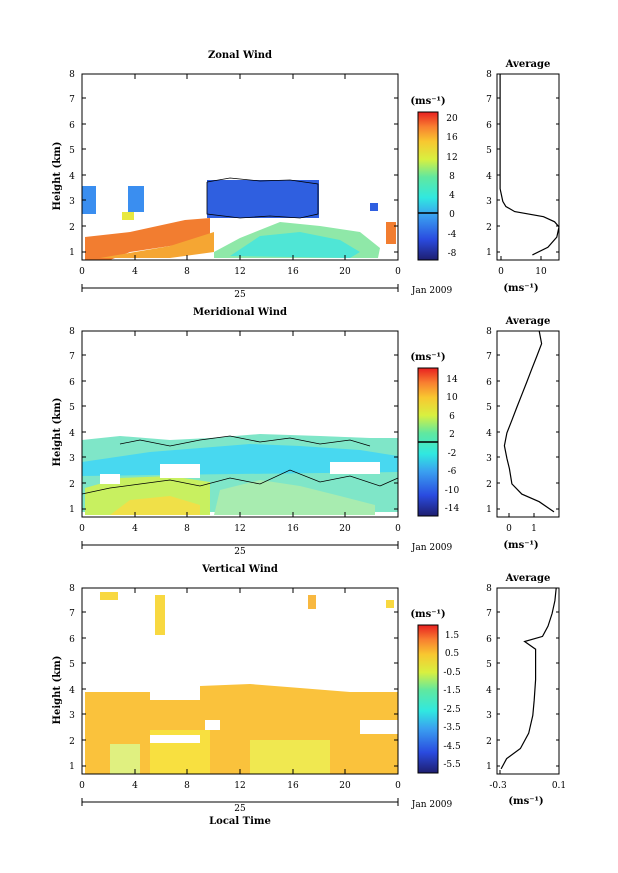 The width and height of the screenshot is (618, 873). What do you see at coordinates (452, 509) in the screenshot?
I see `colorbar-tick-label: -14` at bounding box center [452, 509].